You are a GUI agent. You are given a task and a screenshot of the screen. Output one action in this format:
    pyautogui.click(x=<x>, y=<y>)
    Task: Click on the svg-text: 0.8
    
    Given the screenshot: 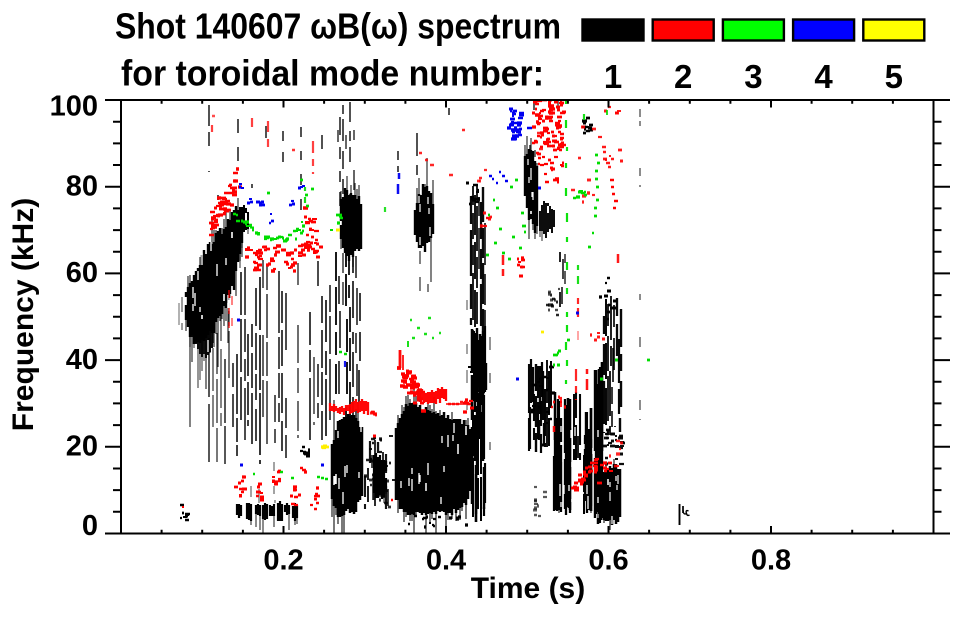 What is the action you would take?
    pyautogui.click(x=771, y=561)
    